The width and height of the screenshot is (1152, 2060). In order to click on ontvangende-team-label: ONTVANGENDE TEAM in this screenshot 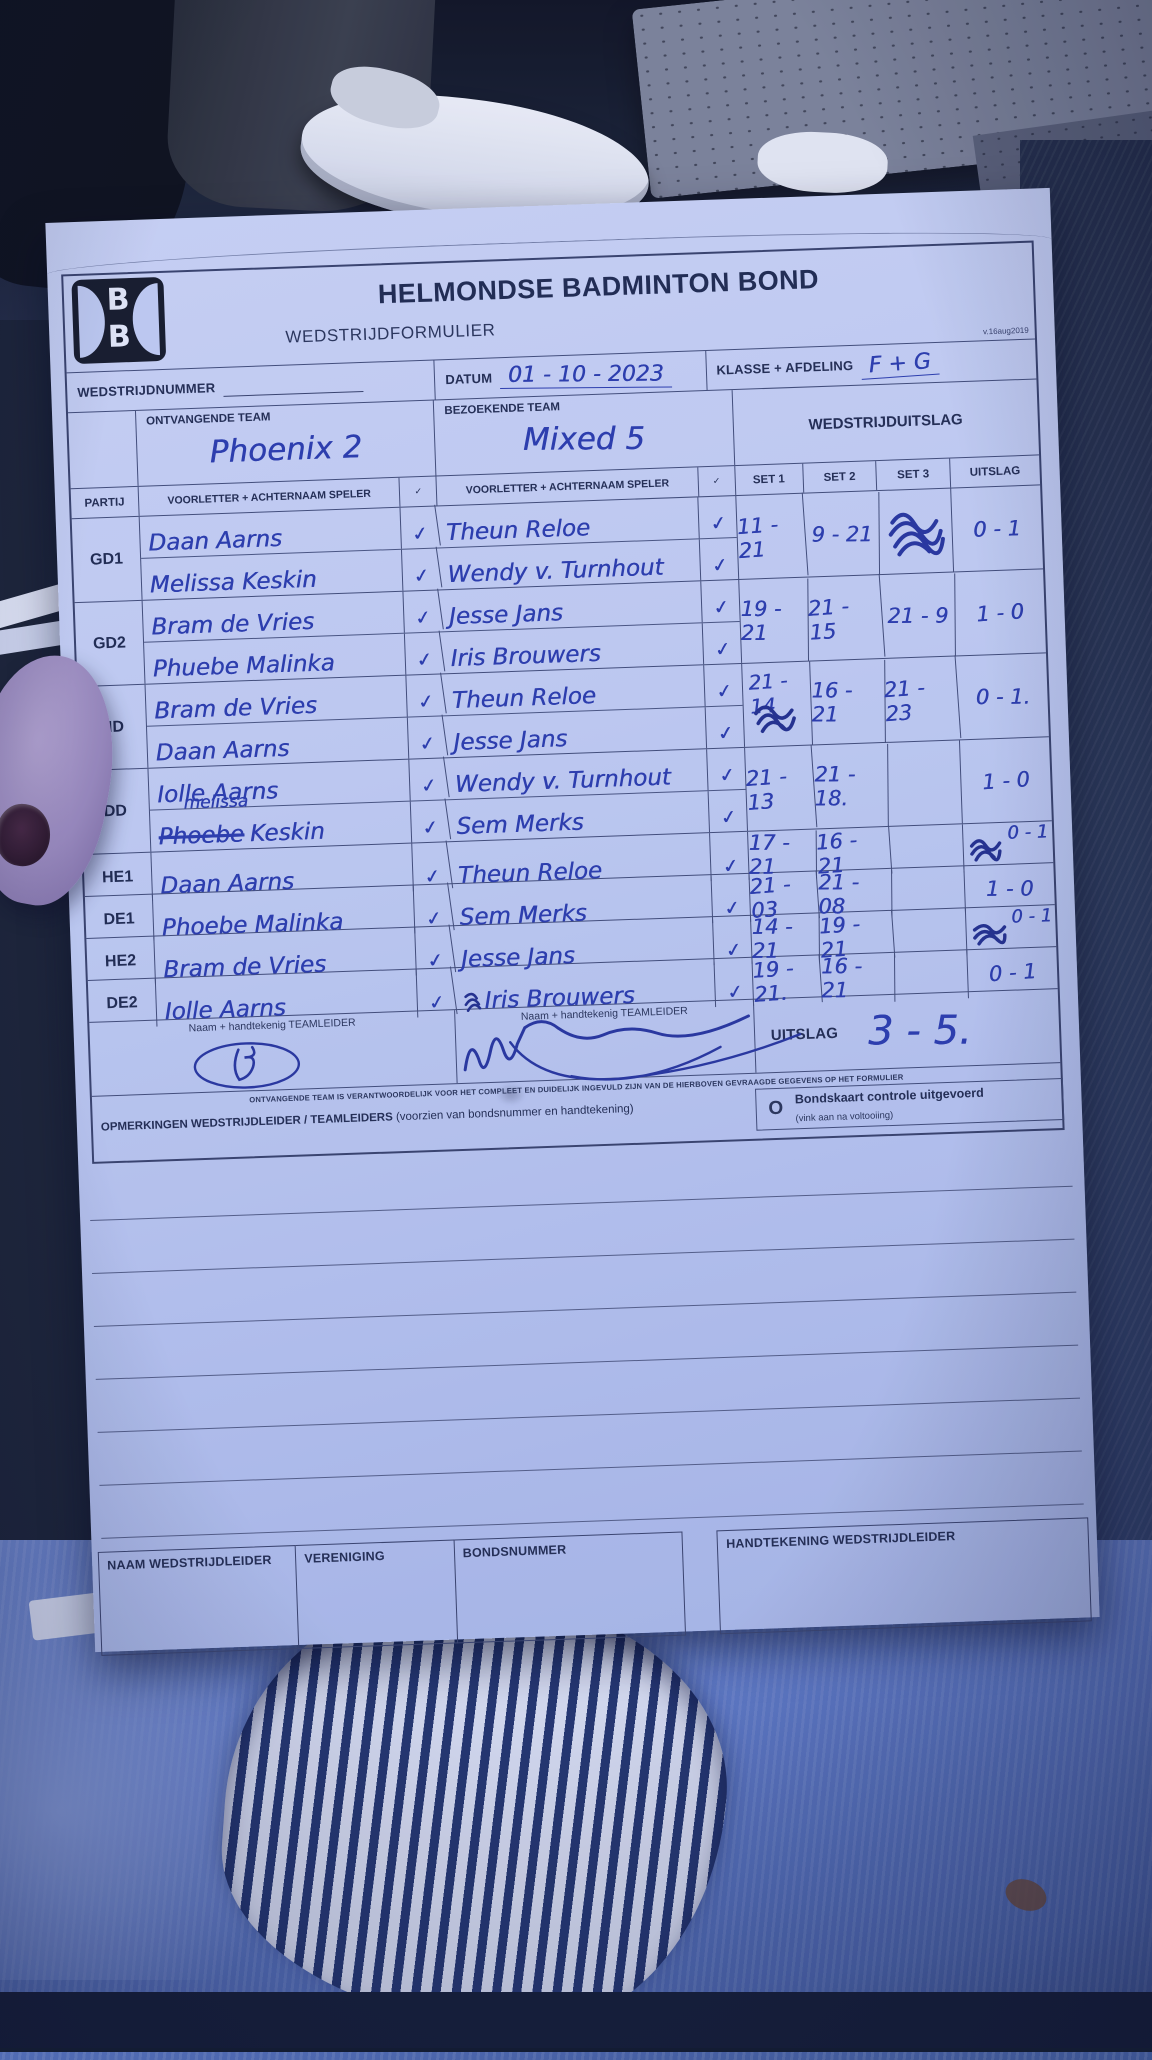, I will do `click(208, 419)`.